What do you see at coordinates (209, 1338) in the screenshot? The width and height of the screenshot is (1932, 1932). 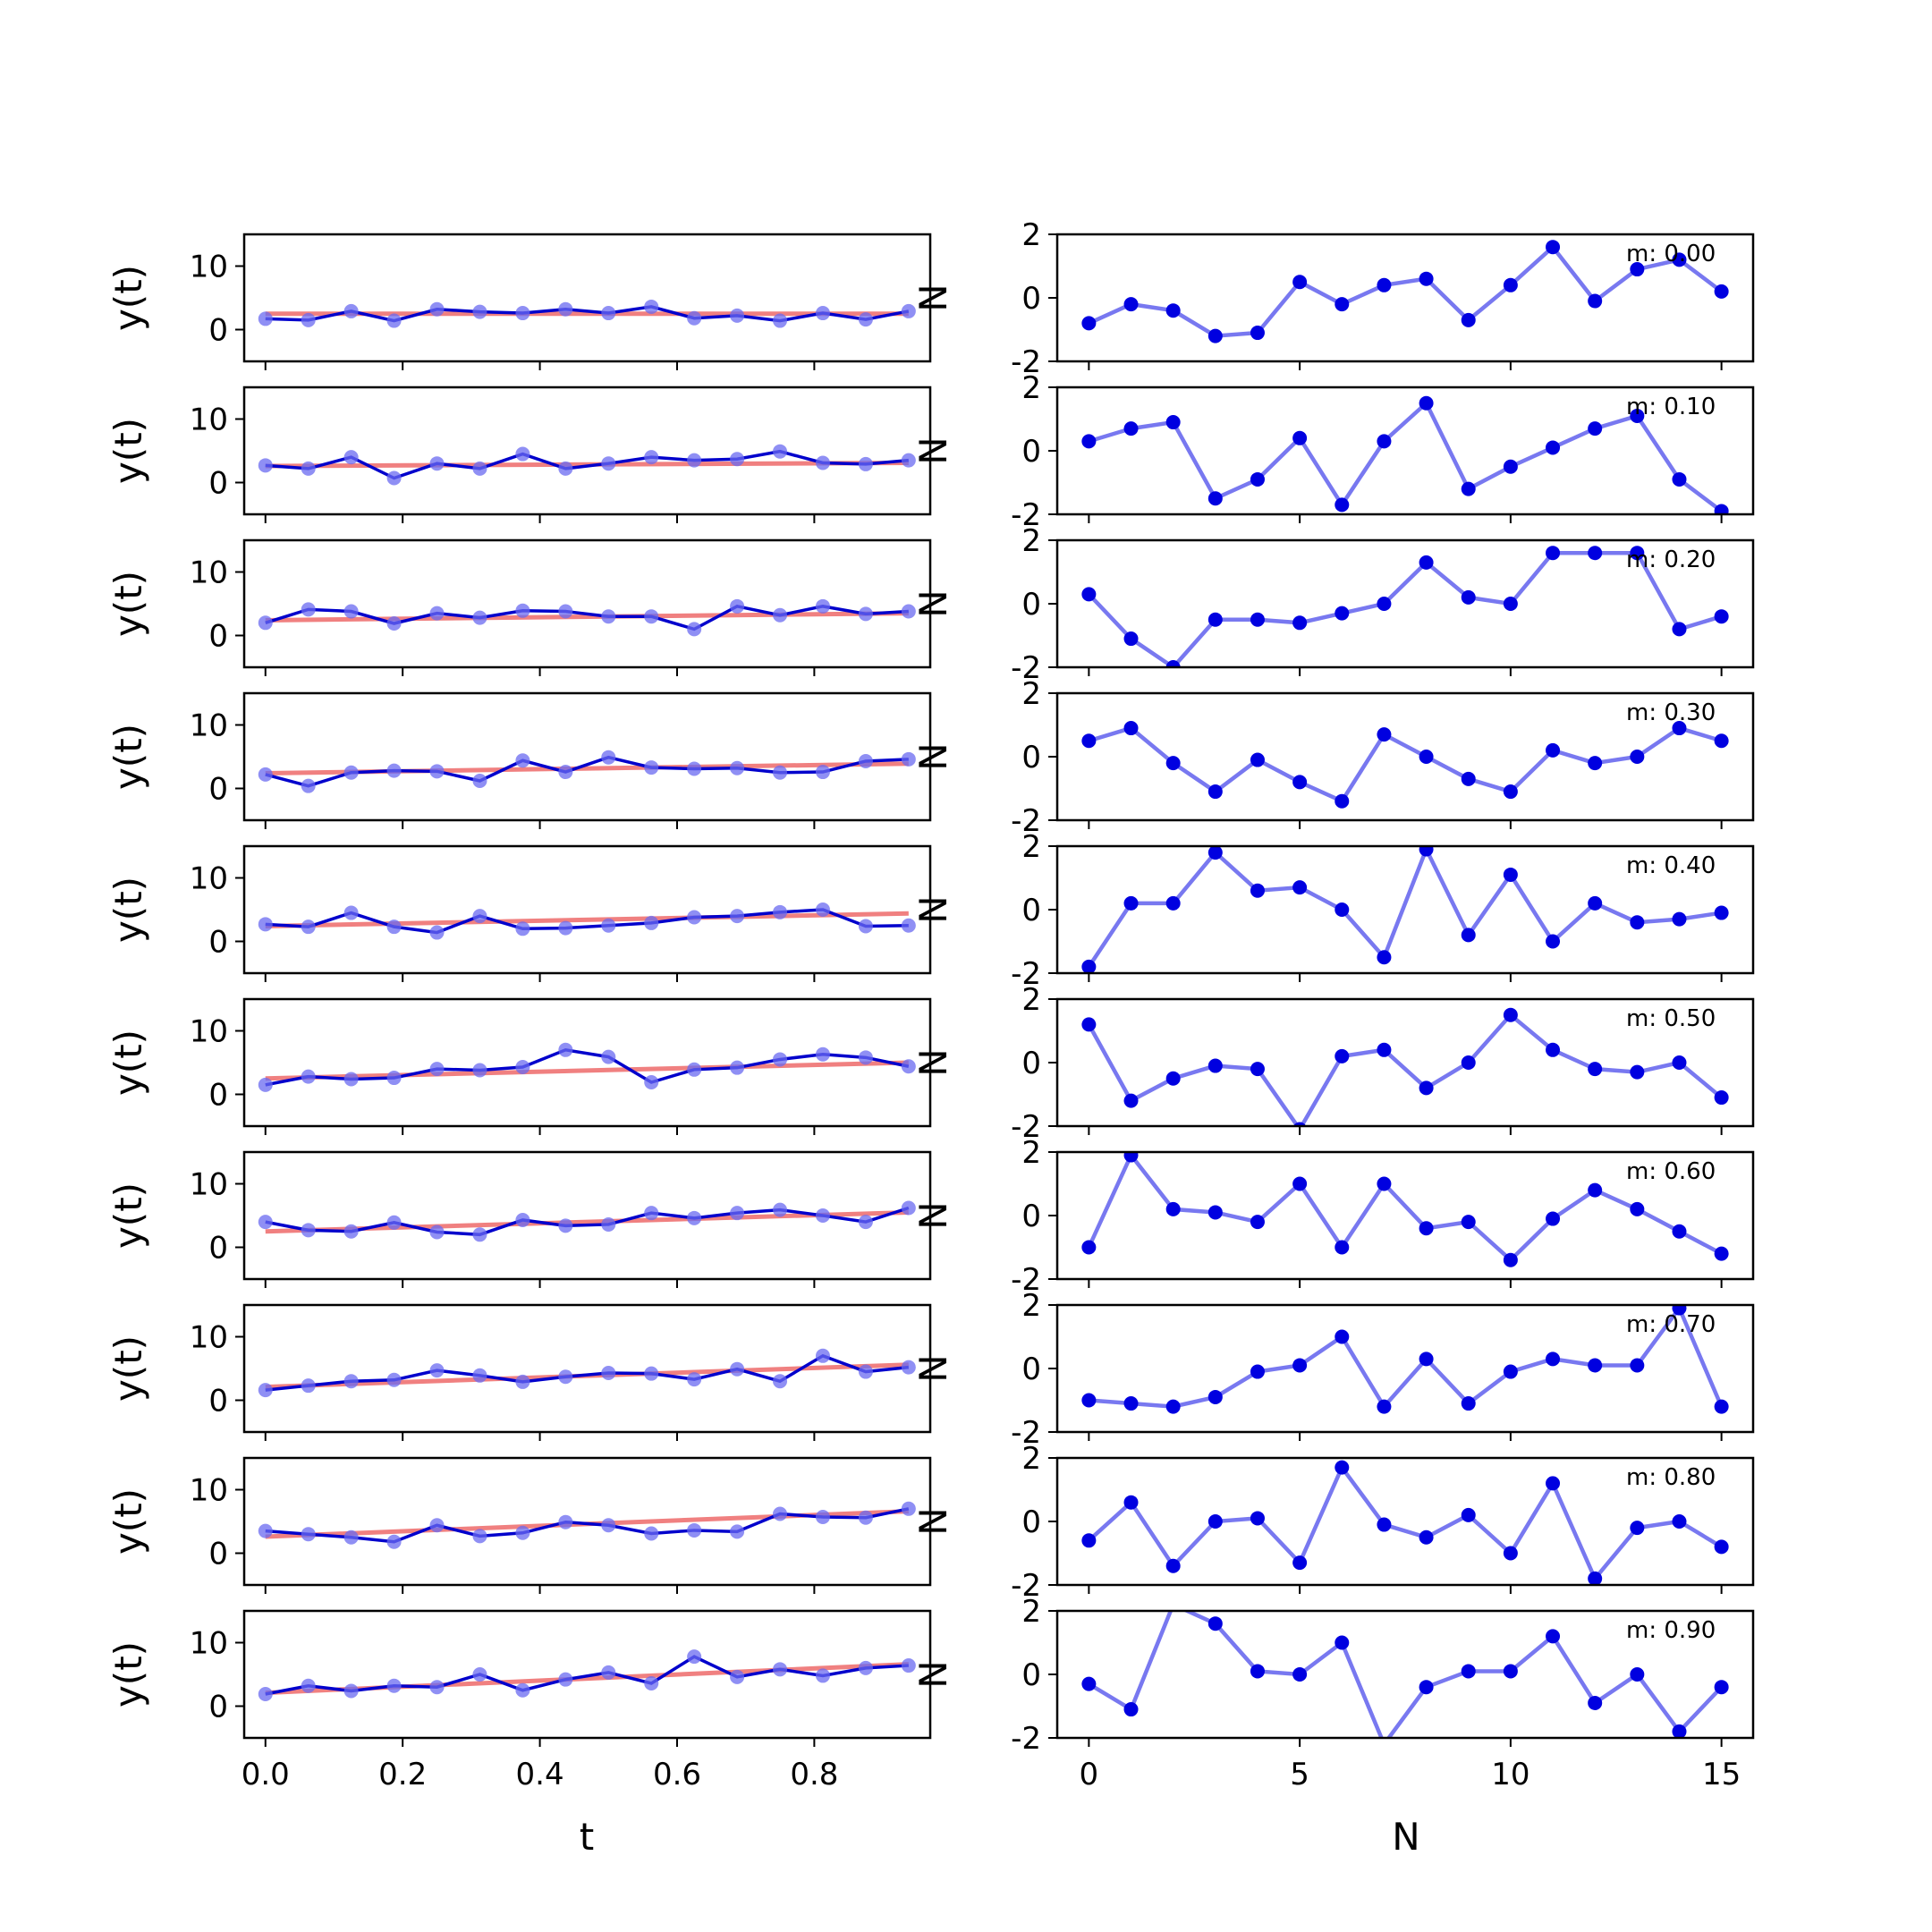 I see `y-tick-label: 10` at bounding box center [209, 1338].